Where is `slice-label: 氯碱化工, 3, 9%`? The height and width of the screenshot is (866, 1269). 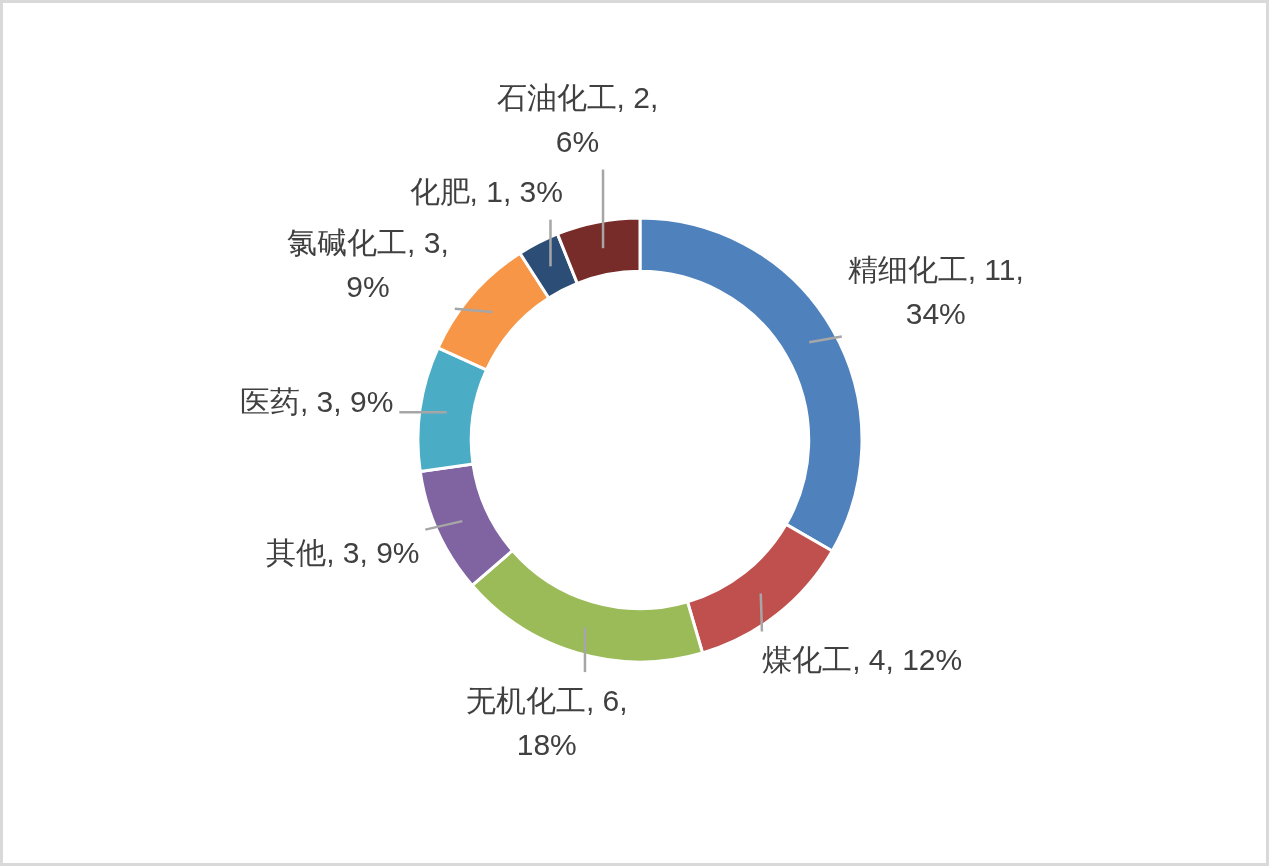
slice-label: 氯碱化工, 3, 9% is located at coordinates (368, 264).